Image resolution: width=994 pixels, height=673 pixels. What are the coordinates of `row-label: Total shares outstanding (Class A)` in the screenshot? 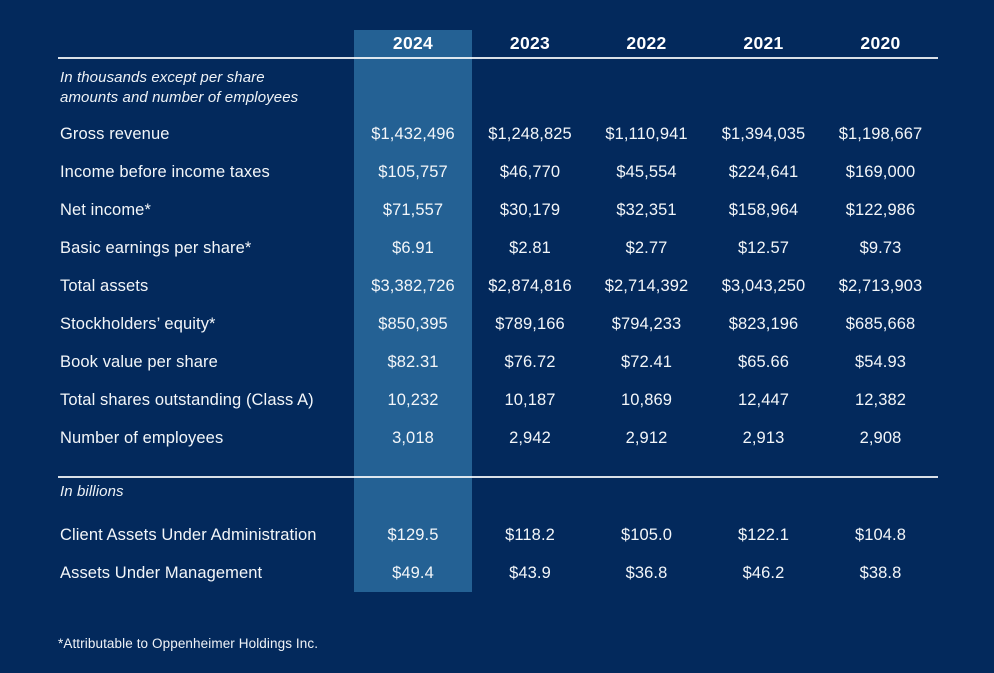 It's located at (187, 399).